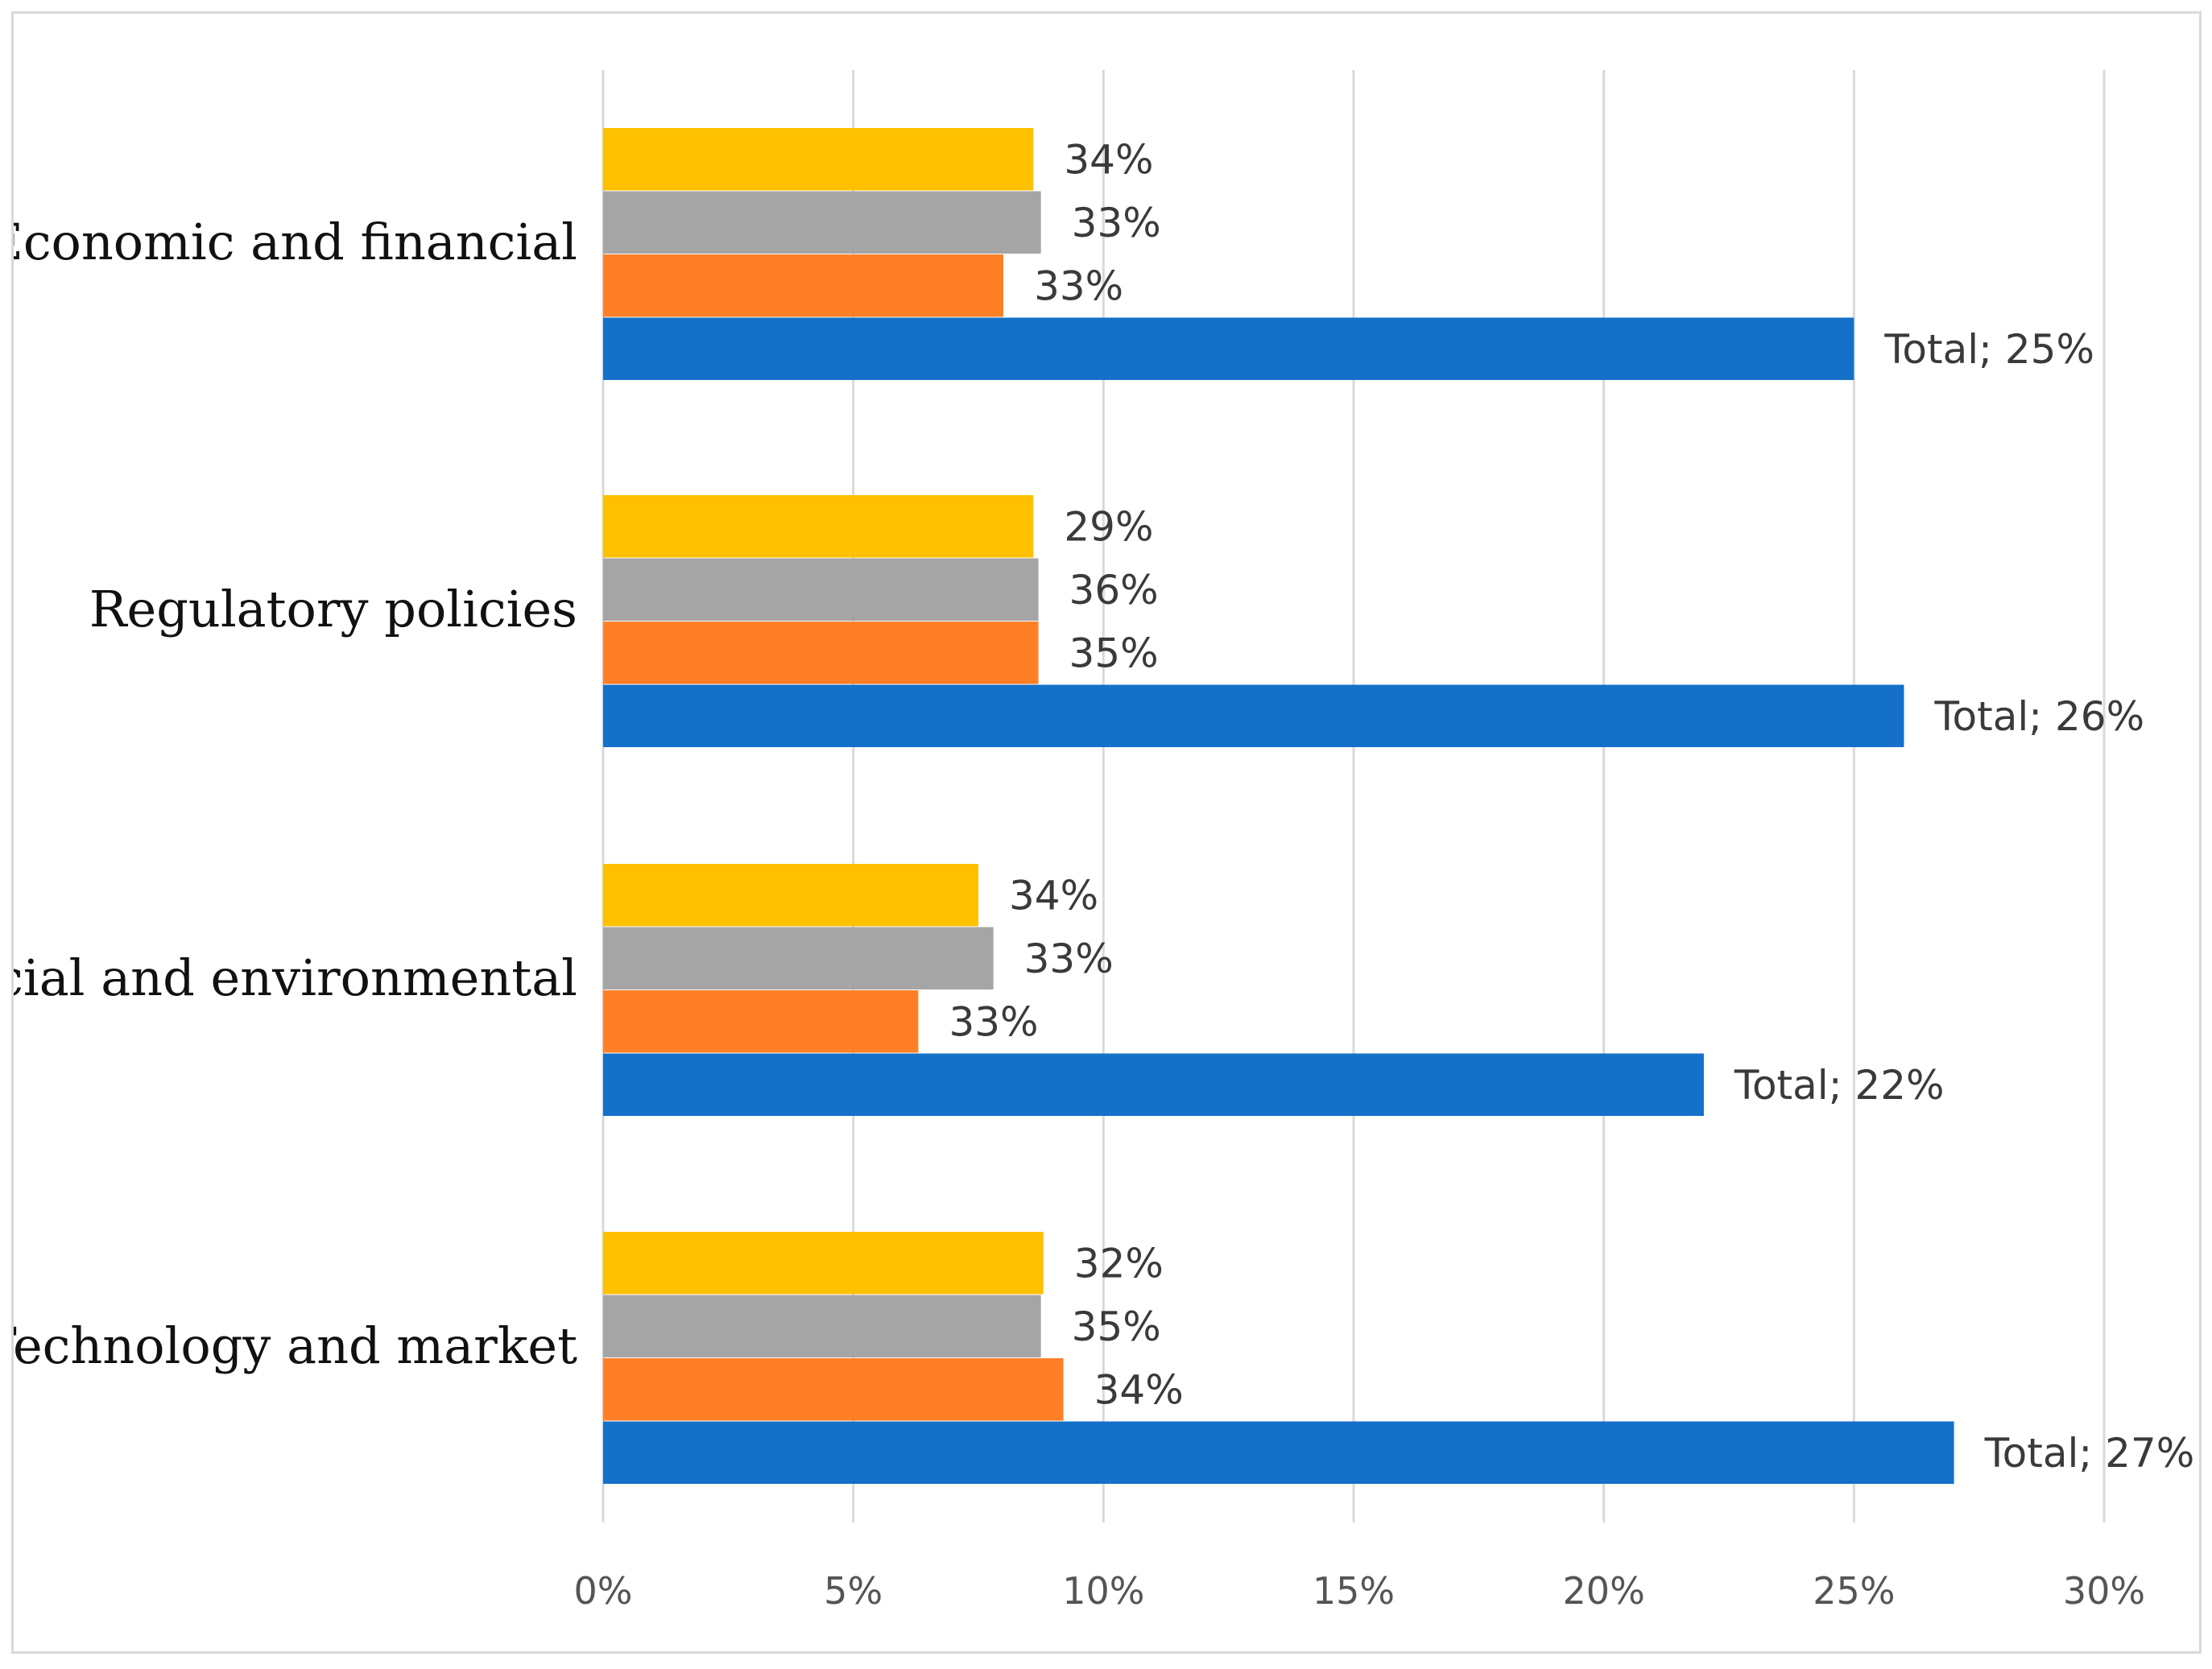 The image size is (2212, 1669). What do you see at coordinates (603, 1591) in the screenshot?
I see `x-tick-label: 0%` at bounding box center [603, 1591].